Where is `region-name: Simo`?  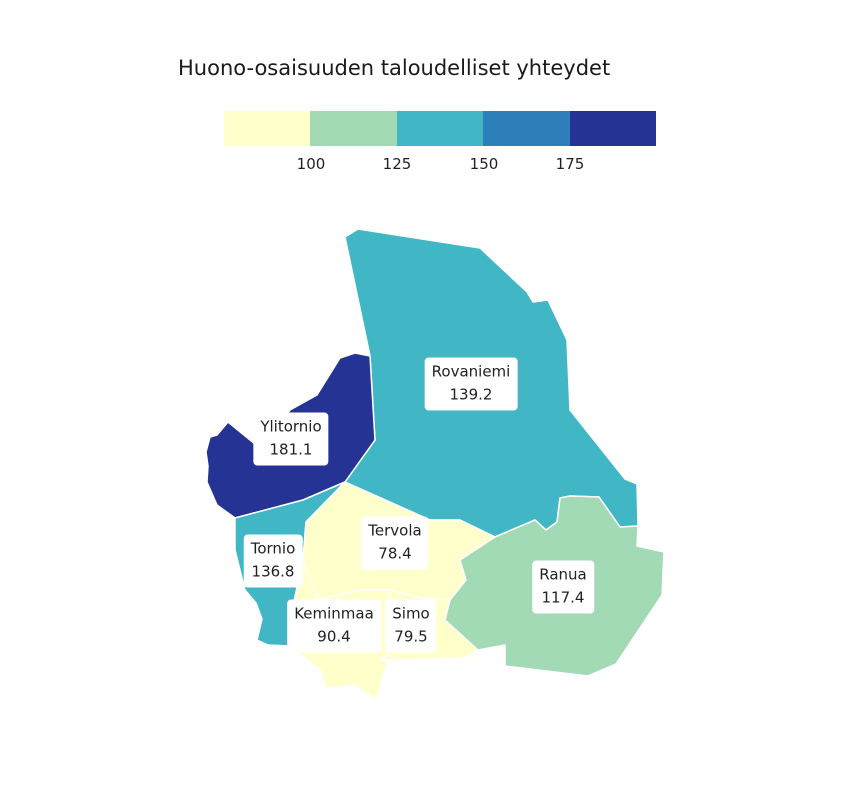
region-name: Simo is located at coordinates (411, 613).